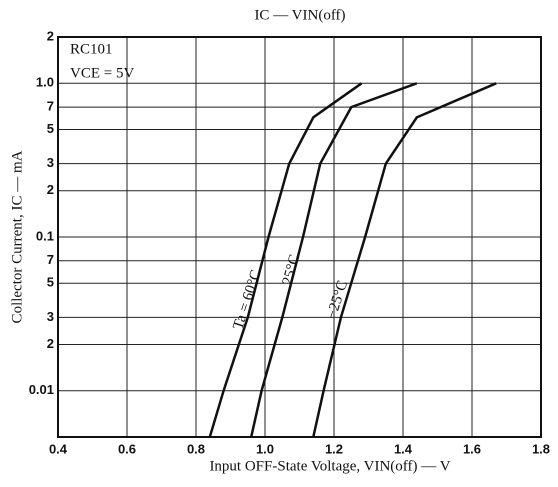 The height and width of the screenshot is (487, 558). I want to click on annotation: RC101, so click(91, 49).